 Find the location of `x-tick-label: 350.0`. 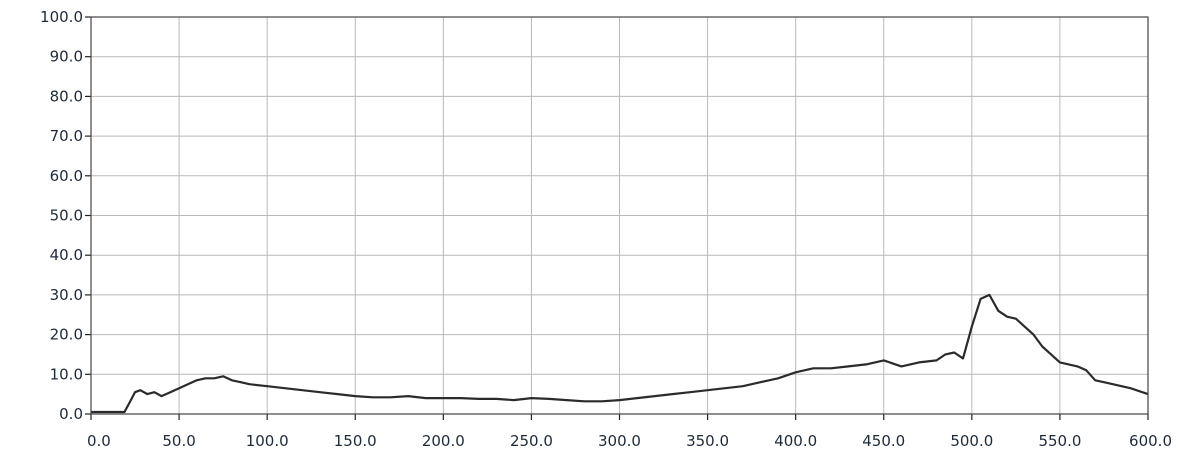

x-tick-label: 350.0 is located at coordinates (707, 441).